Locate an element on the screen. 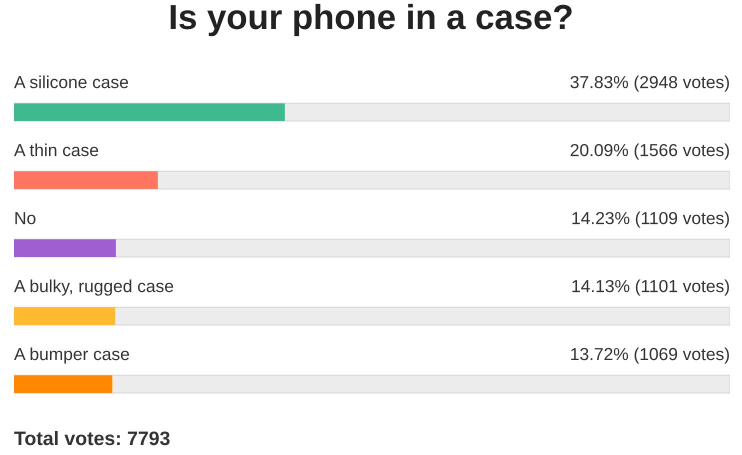 The image size is (742, 455). y-tick-label: A silicone case is located at coordinates (71, 82).